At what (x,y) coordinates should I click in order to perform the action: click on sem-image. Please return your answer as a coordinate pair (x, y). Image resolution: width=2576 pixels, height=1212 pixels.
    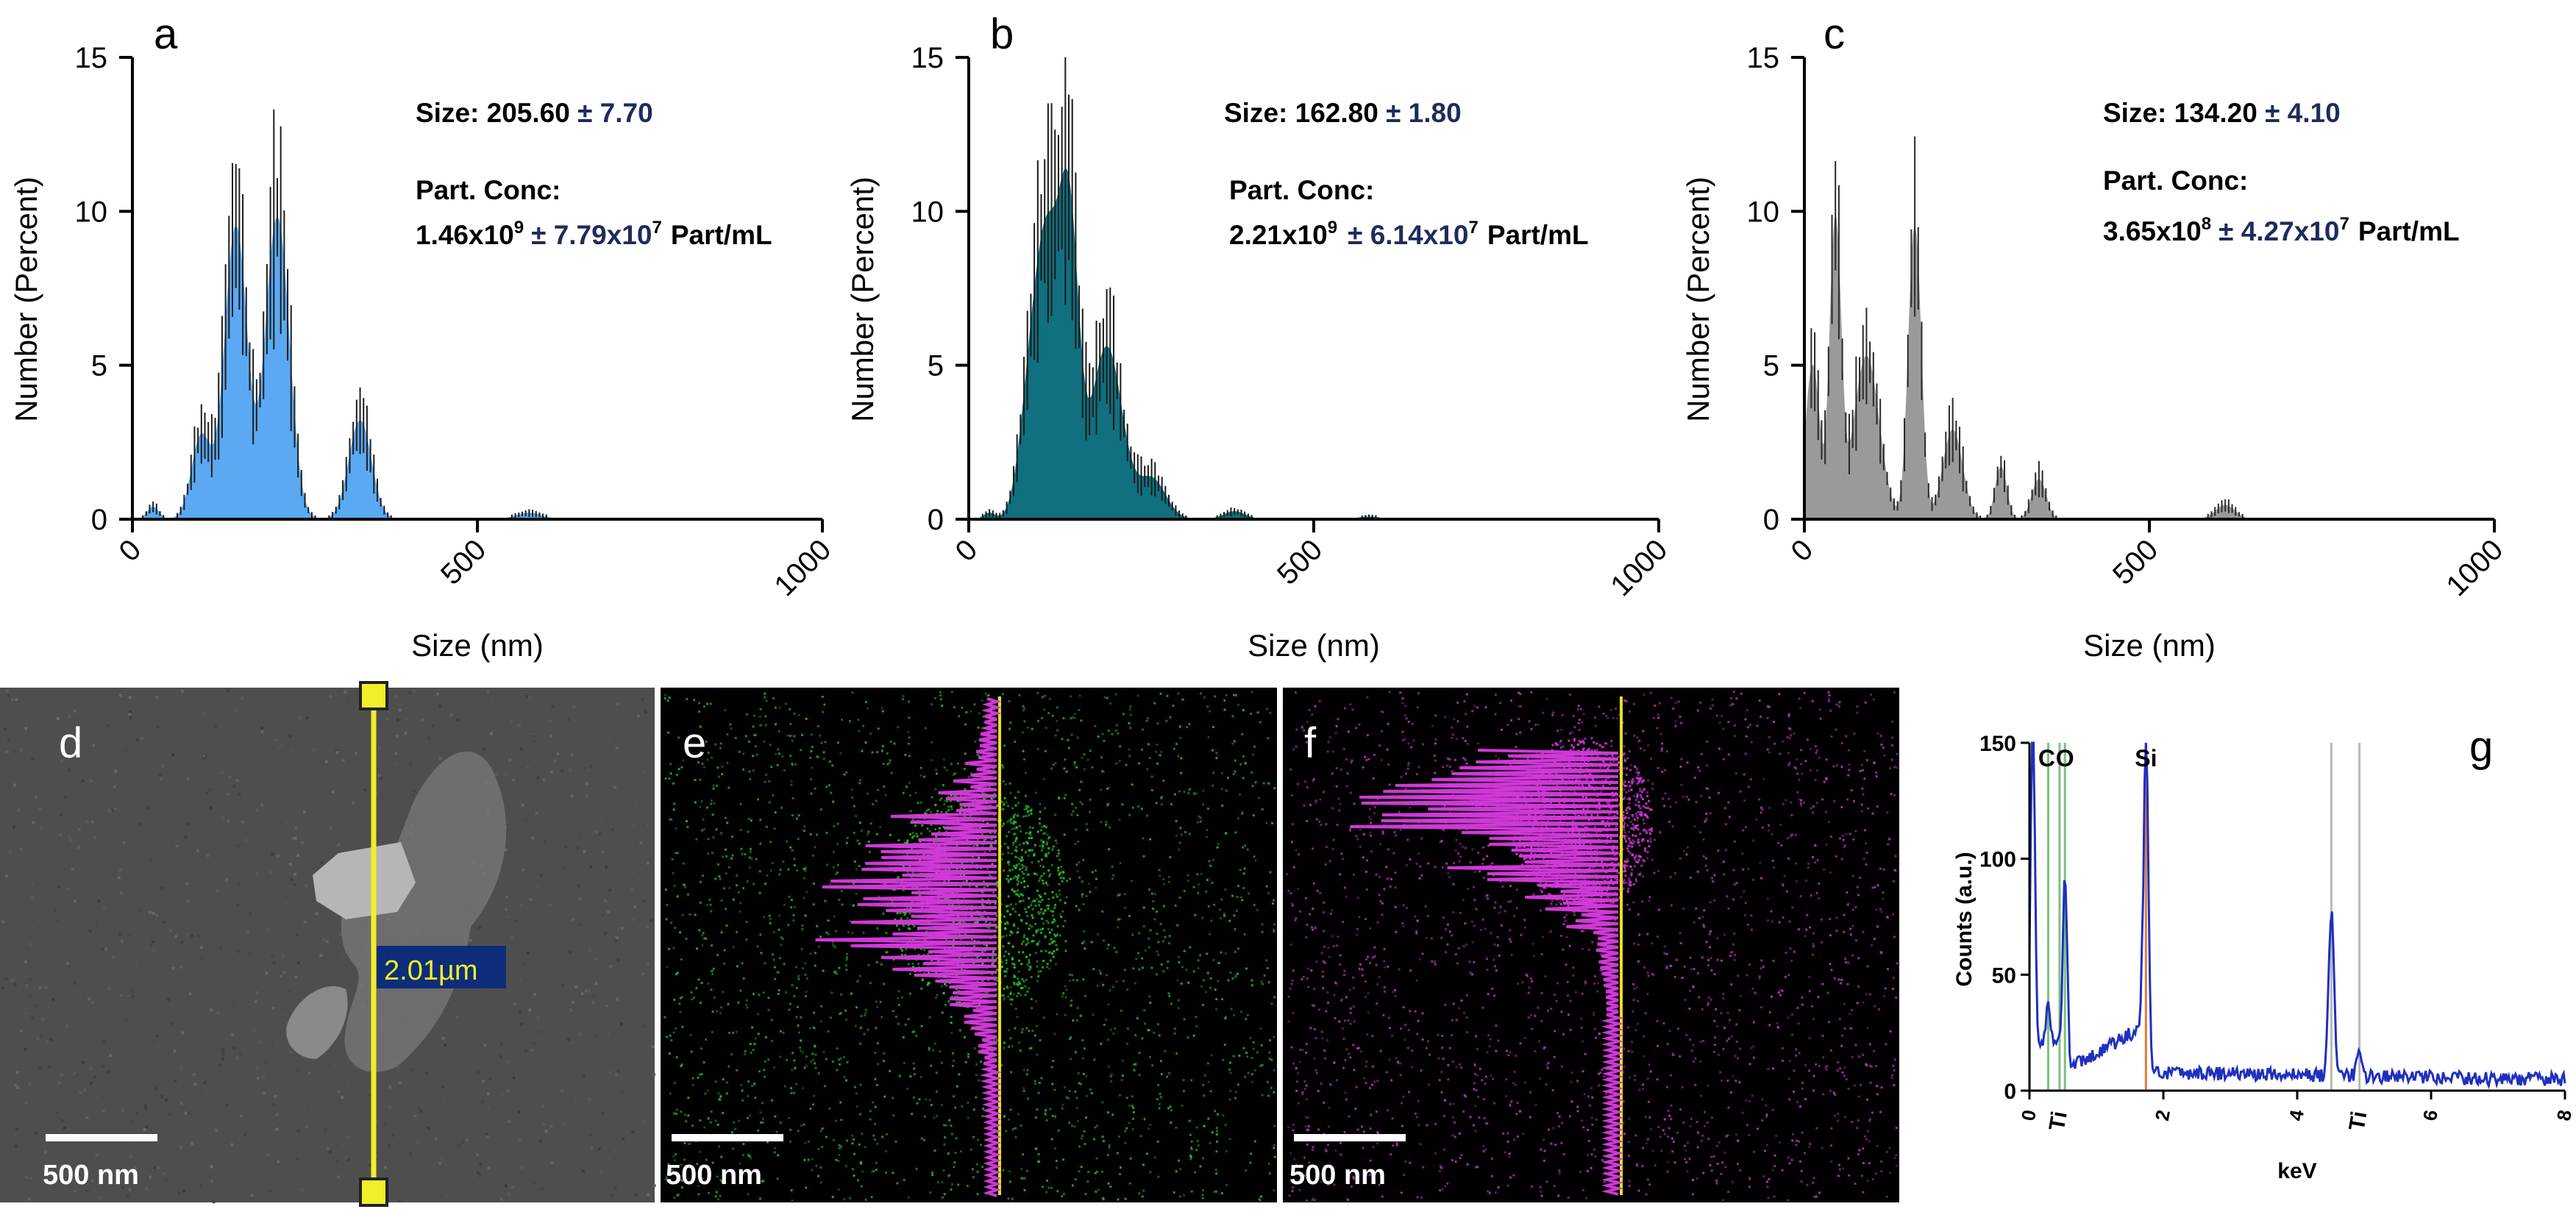
    Looking at the image, I should click on (327, 945).